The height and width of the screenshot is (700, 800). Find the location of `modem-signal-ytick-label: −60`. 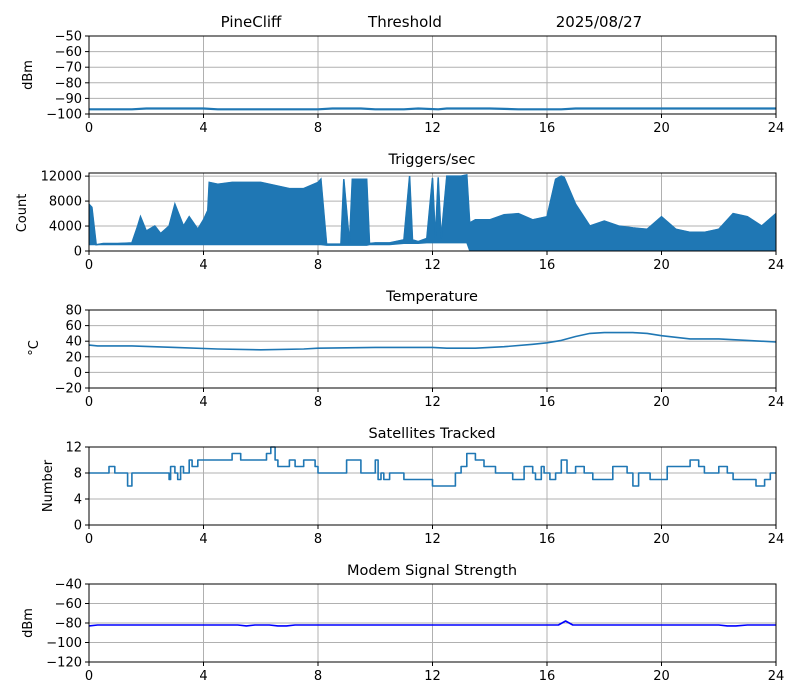

modem-signal-ytick-label: −60 is located at coordinates (68, 604).